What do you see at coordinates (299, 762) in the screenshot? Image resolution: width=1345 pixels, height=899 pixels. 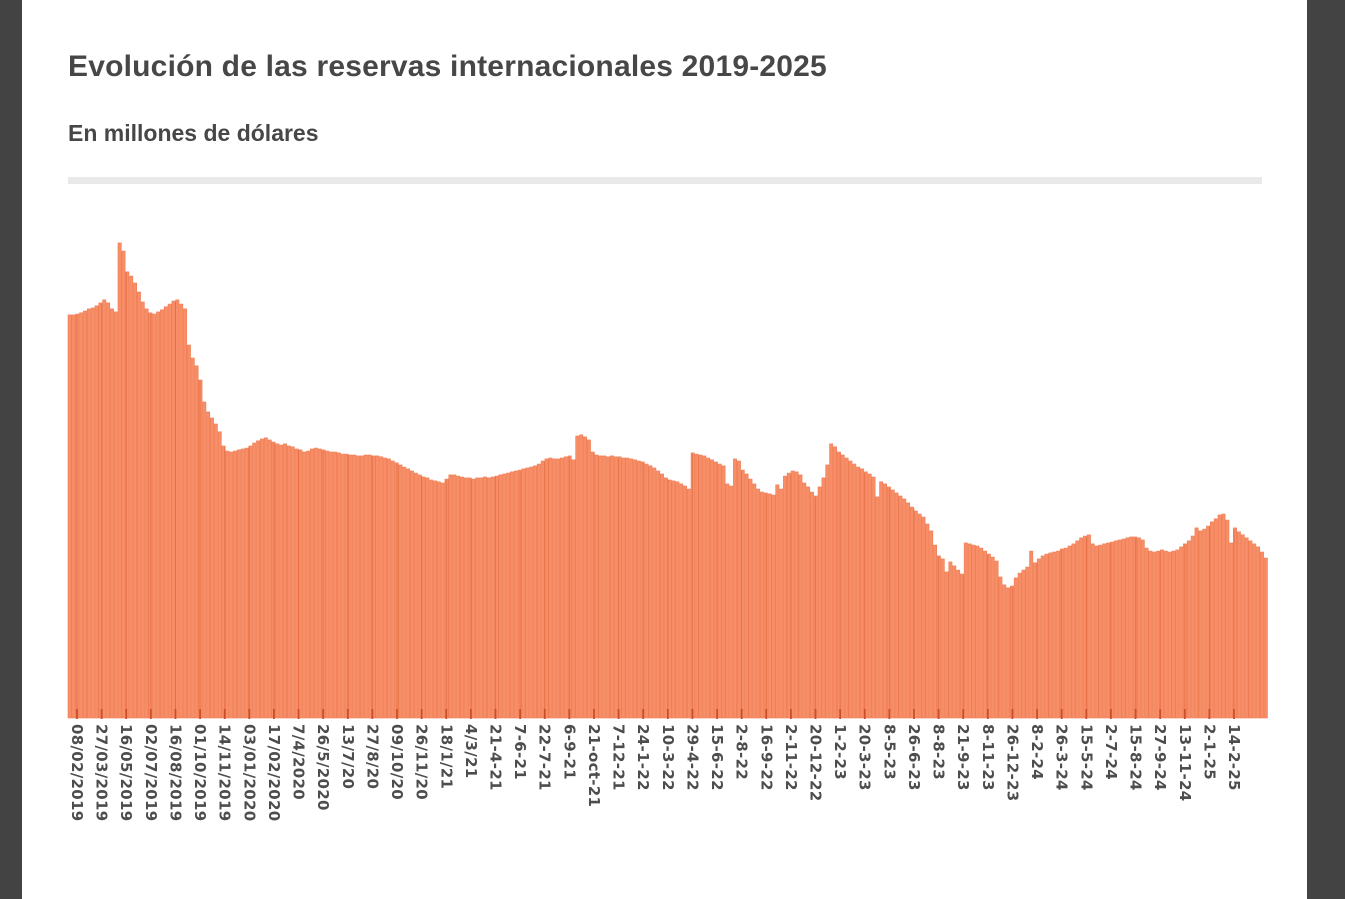 I see `x-axis-label: 7/4/2020` at bounding box center [299, 762].